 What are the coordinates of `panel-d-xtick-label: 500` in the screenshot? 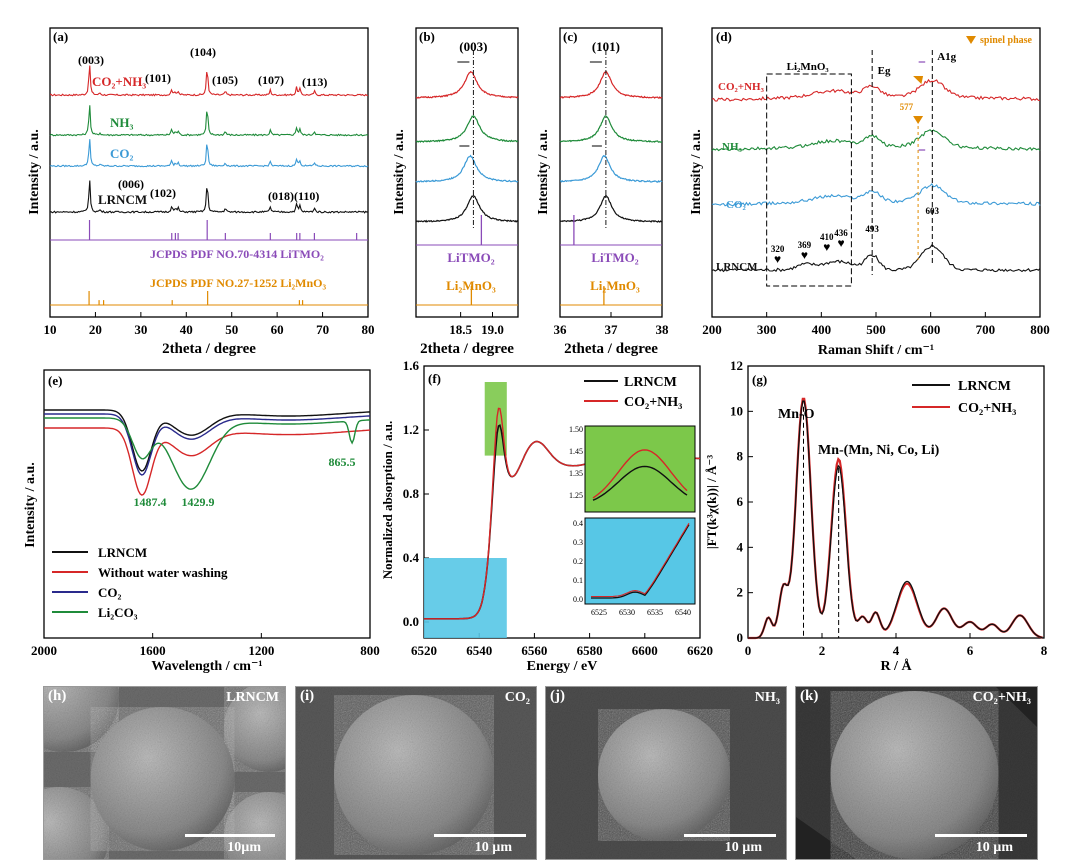 It's located at (876, 329).